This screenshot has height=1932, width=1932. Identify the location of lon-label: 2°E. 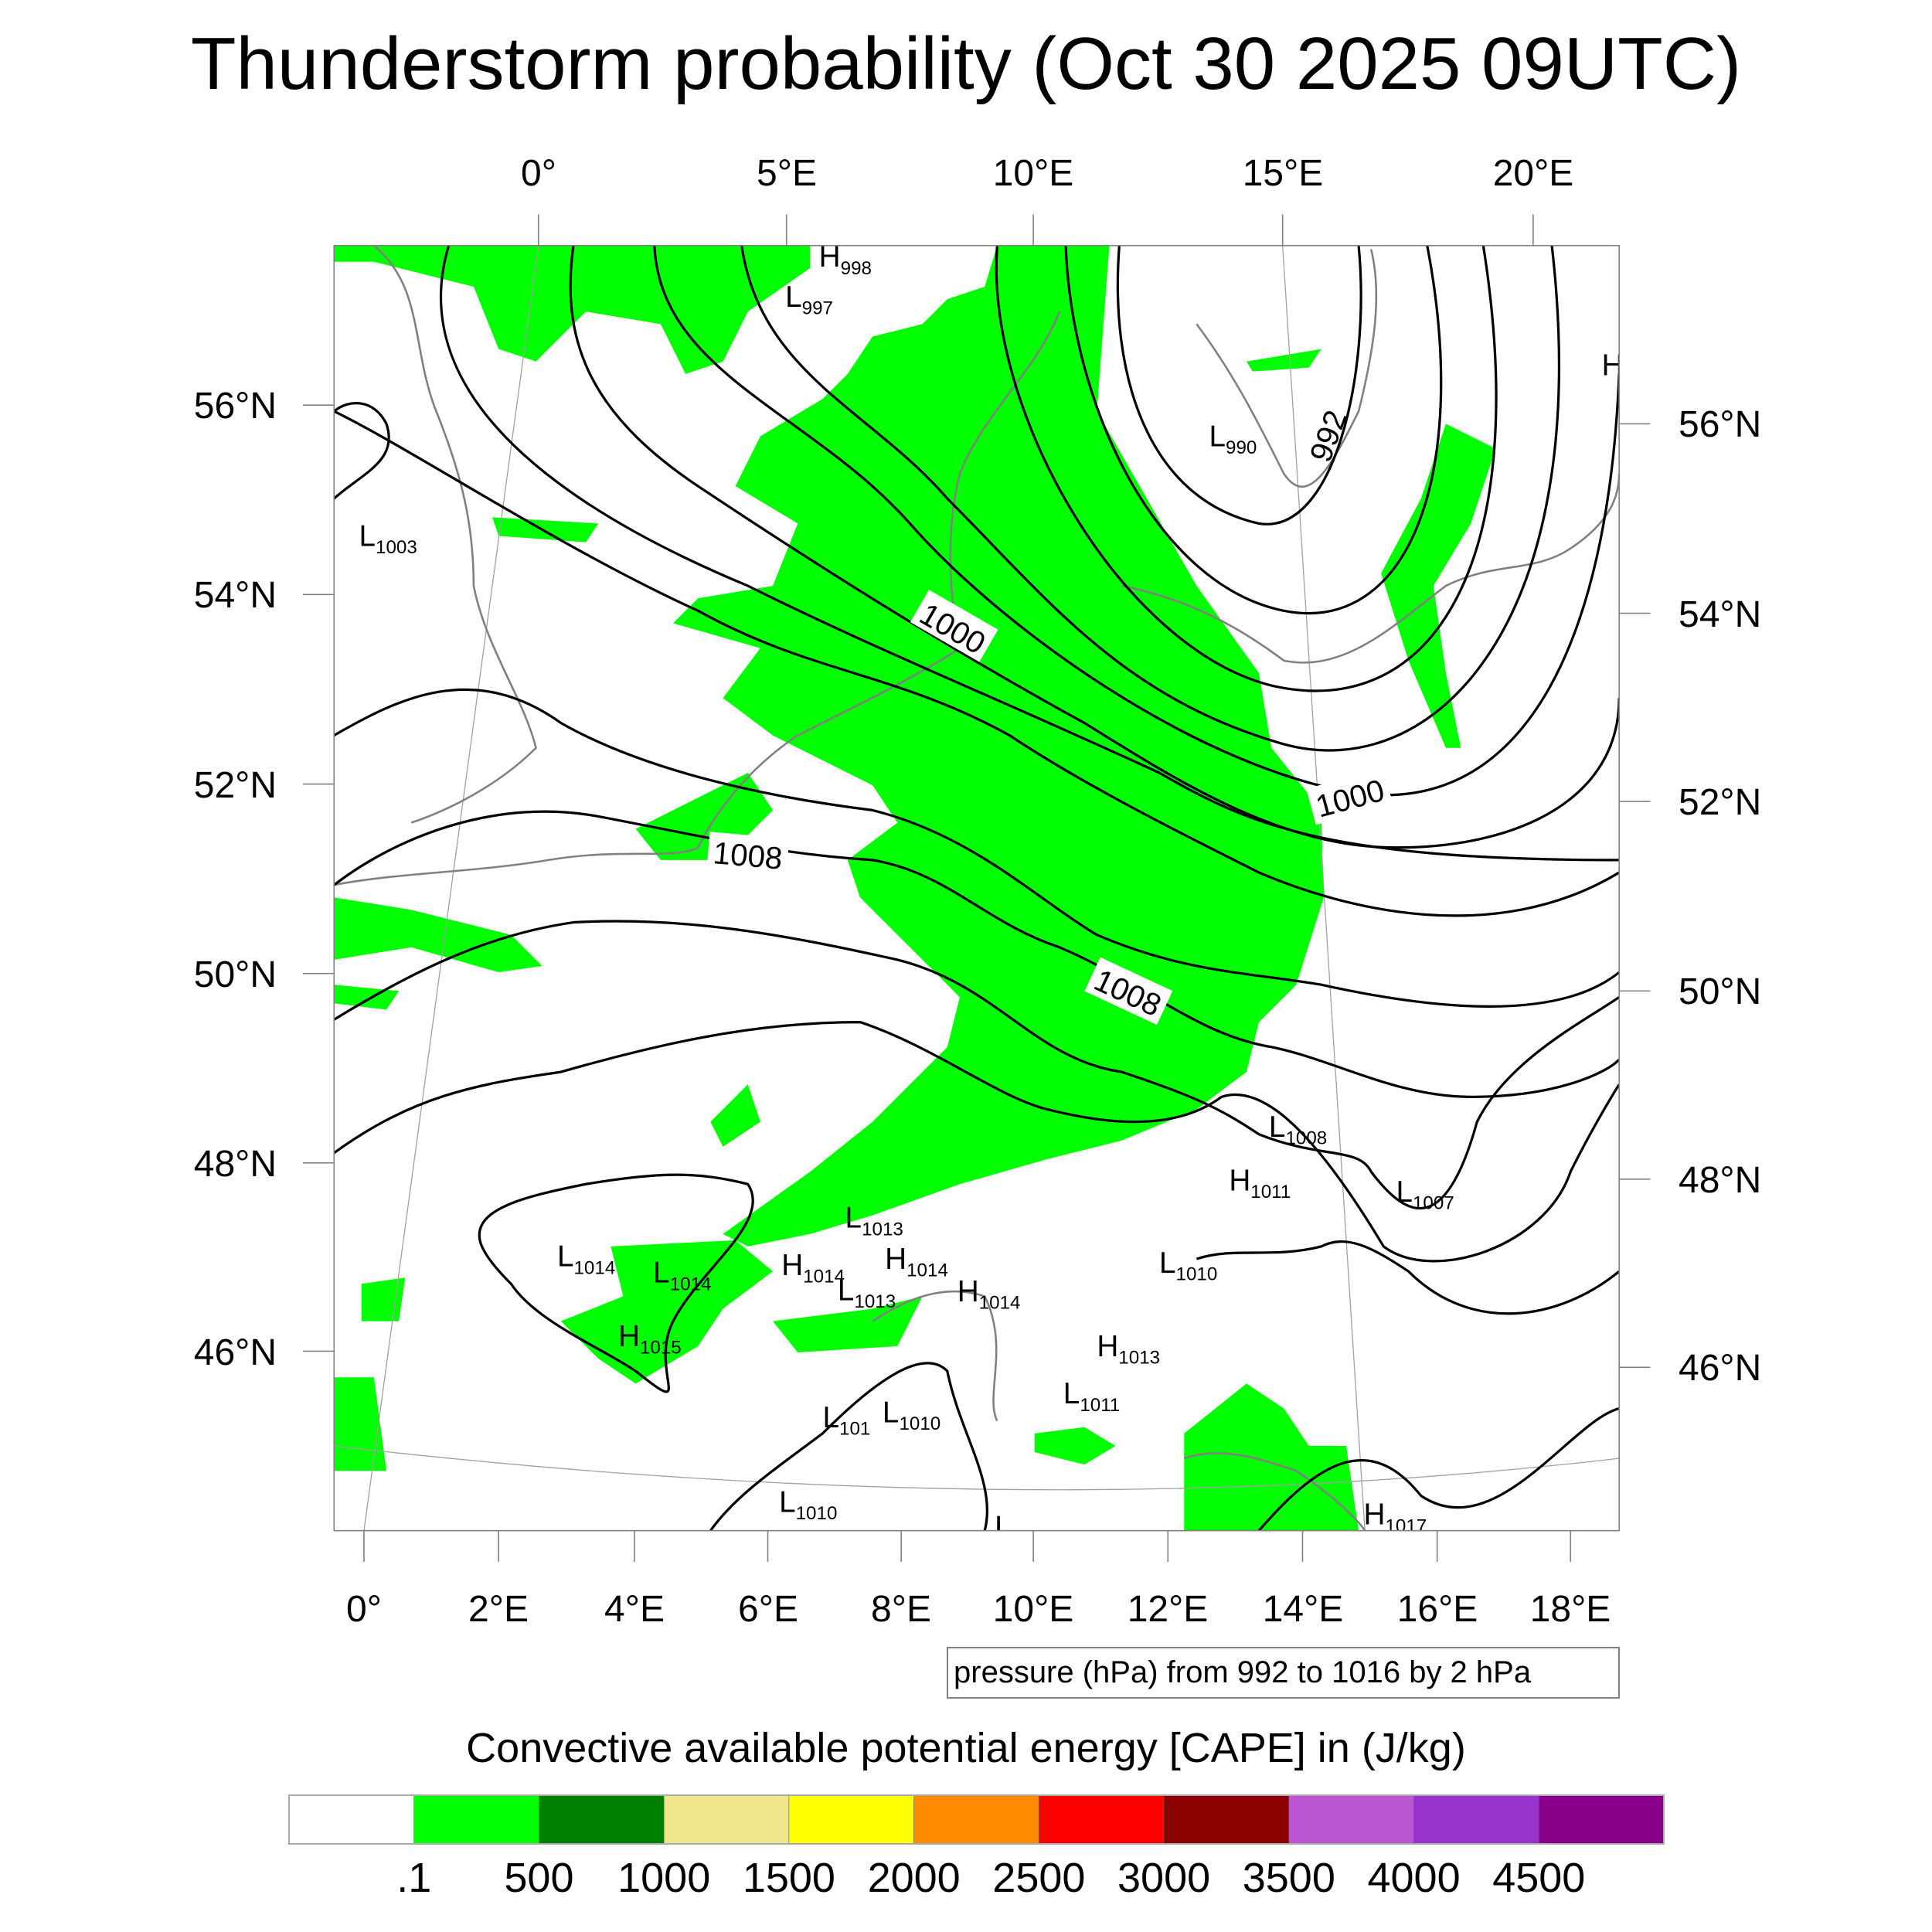
(499, 1610).